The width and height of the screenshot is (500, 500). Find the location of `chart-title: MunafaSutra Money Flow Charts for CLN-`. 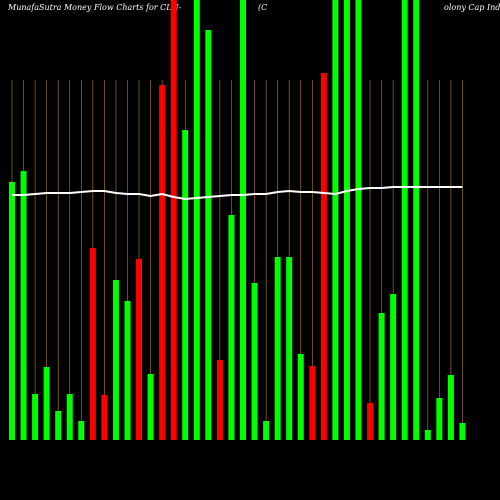

chart-title: MunafaSutra Money Flow Charts for CLN- is located at coordinates (94, 7).